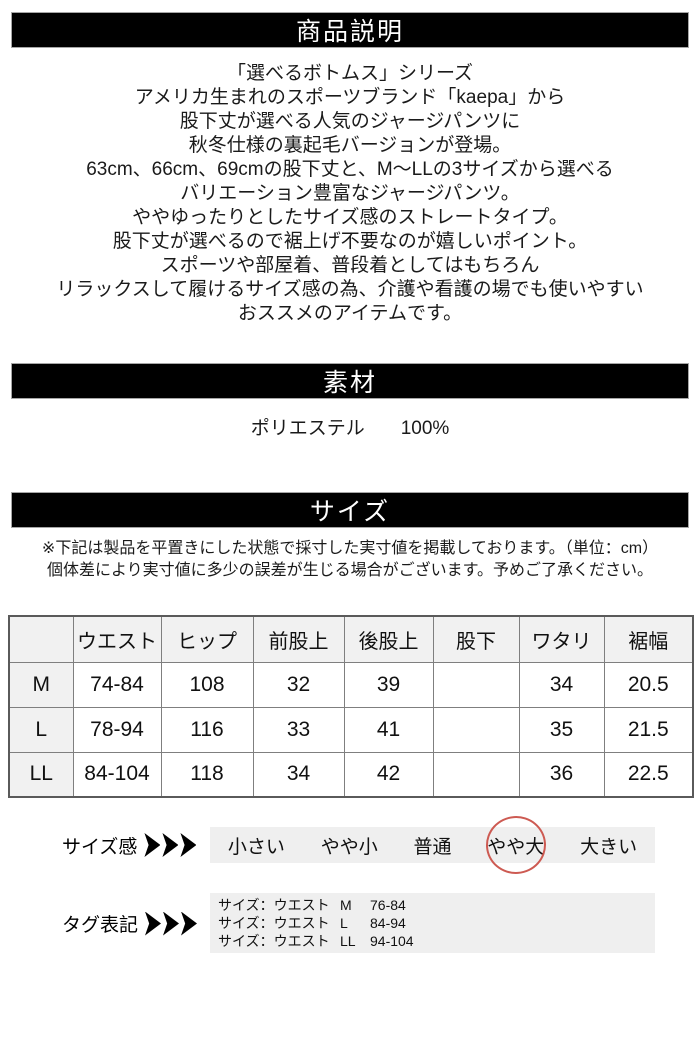 The image size is (700, 1062). I want to click on size-feel-option: 小さい, so click(256, 847).